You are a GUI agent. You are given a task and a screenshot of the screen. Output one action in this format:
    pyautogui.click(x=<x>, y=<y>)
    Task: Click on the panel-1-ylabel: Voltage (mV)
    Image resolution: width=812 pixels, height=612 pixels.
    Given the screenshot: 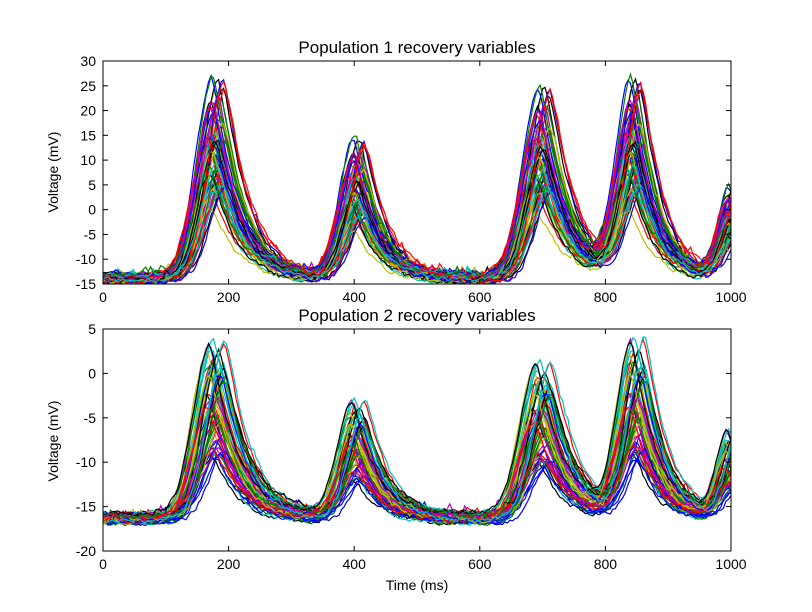 What is the action you would take?
    pyautogui.click(x=53, y=172)
    